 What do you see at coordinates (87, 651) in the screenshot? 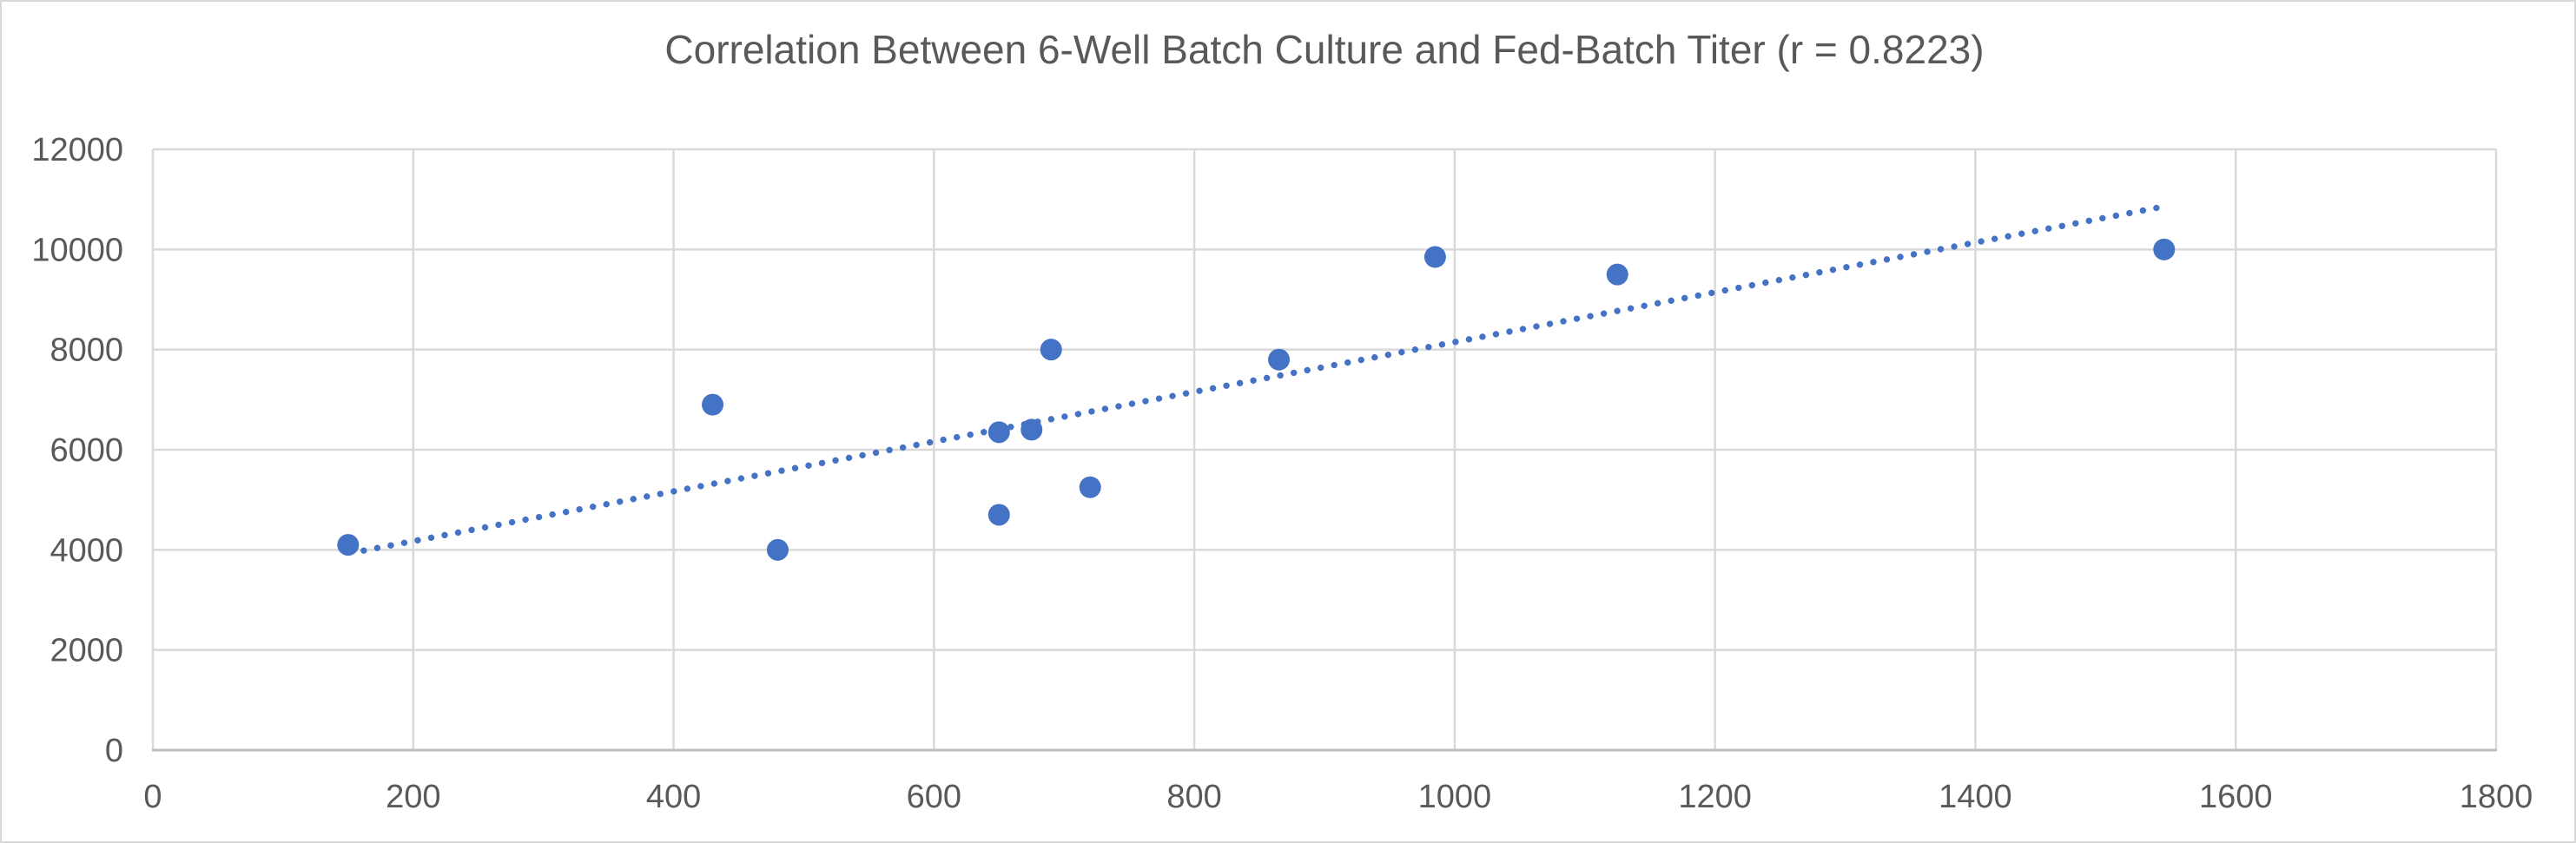
I see `y-tick-label: 2000` at bounding box center [87, 651].